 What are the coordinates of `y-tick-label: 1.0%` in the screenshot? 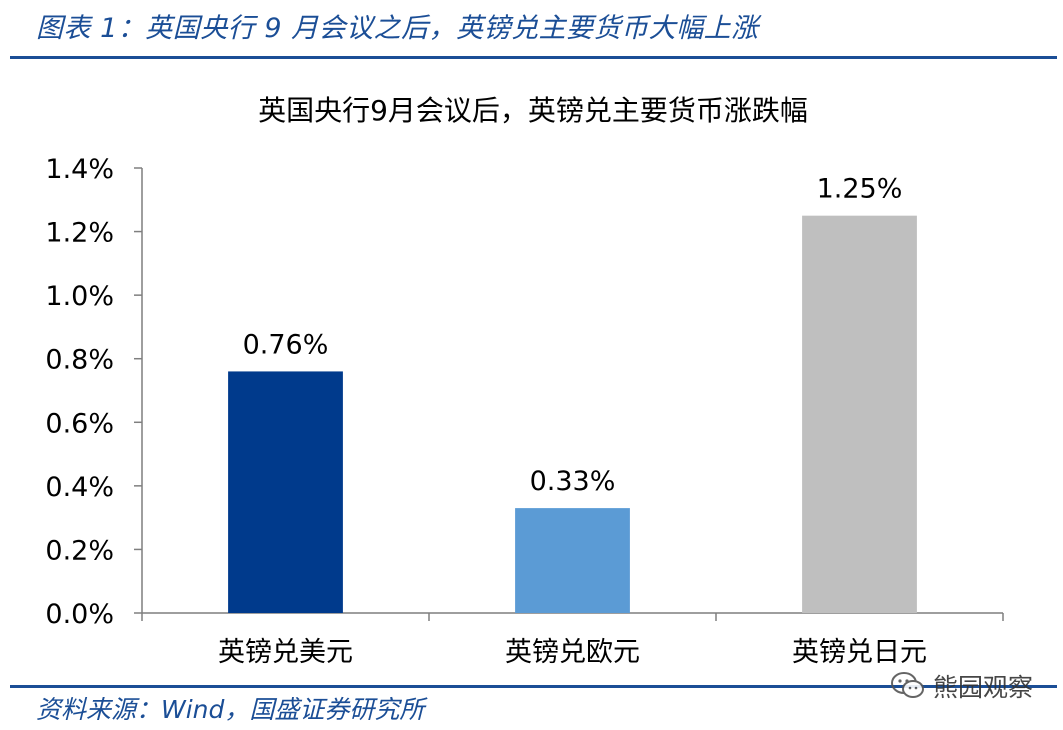 It's located at (79, 296).